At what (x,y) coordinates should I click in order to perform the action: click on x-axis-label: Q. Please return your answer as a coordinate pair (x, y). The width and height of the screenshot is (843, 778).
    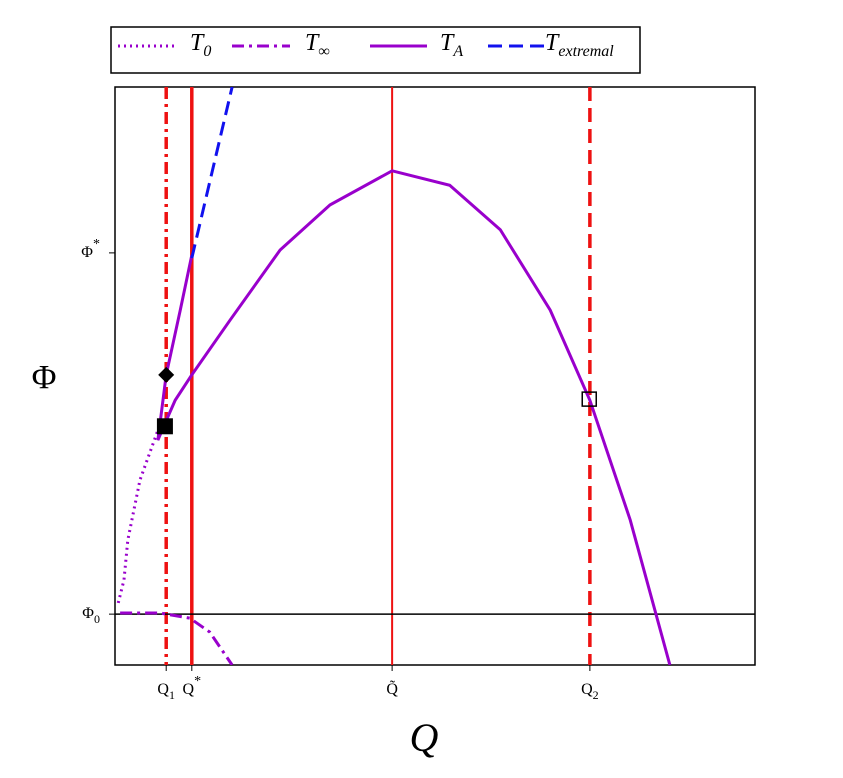
    Looking at the image, I should click on (424, 737).